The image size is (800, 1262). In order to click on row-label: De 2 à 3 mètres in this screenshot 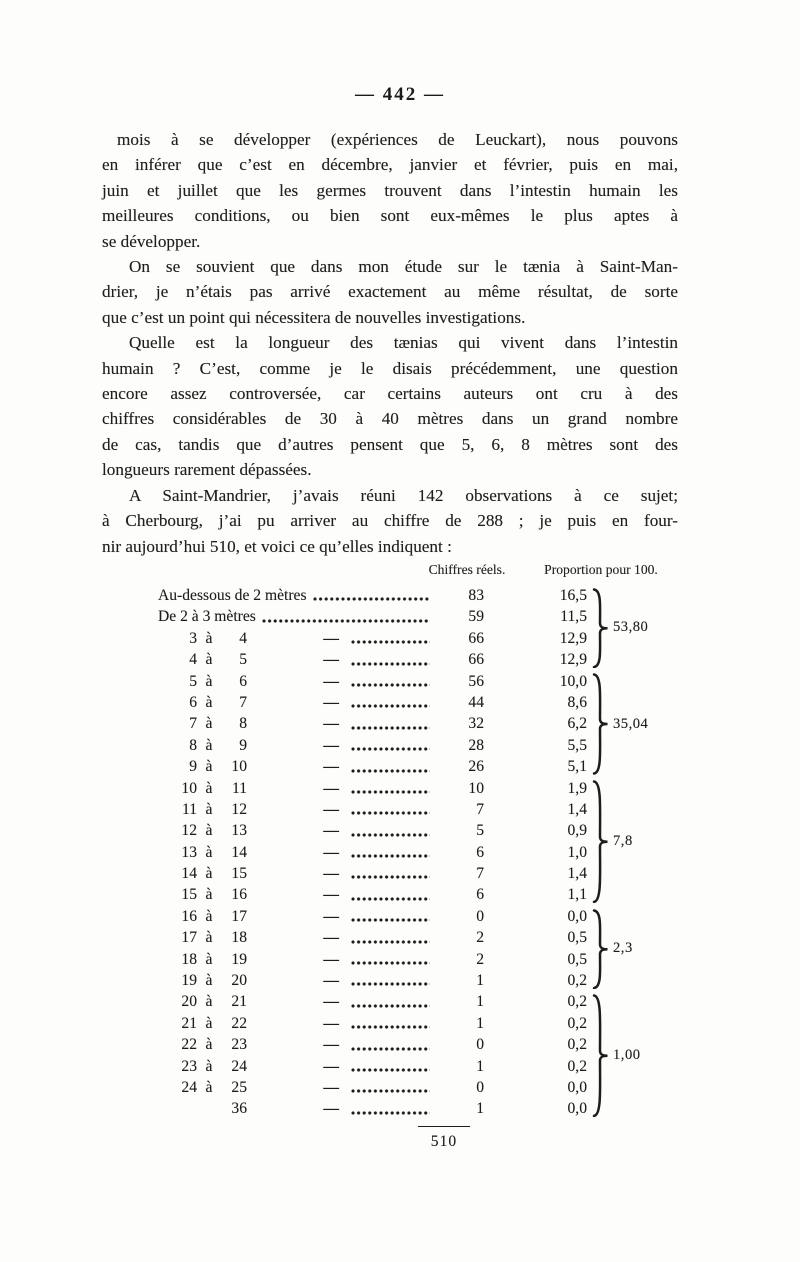, I will do `click(207, 617)`.